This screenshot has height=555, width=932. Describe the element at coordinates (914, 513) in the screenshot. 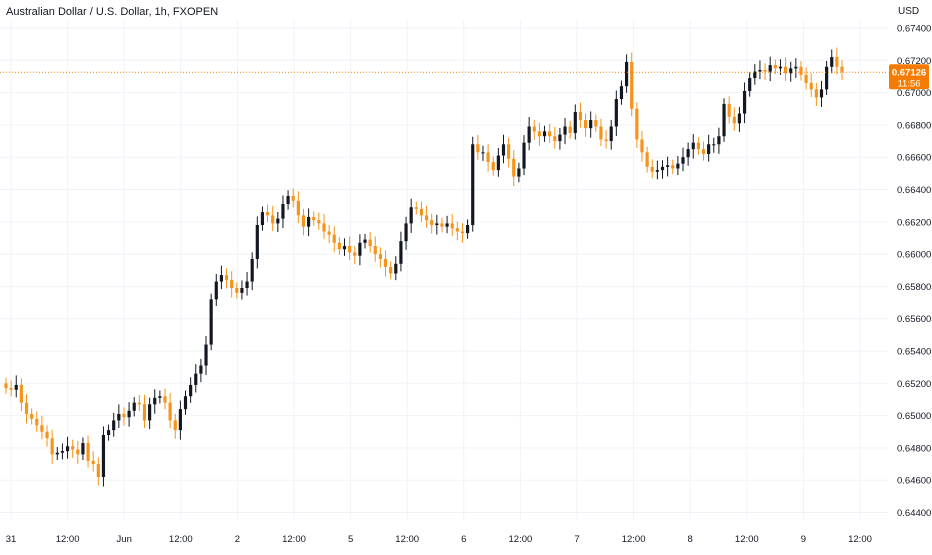

I see `y-tick-label: 0.64400` at that location.